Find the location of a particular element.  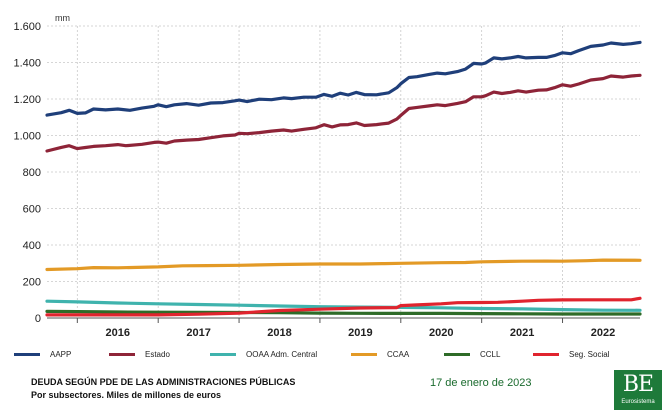

x-tick-label: 2020 is located at coordinates (441, 333).